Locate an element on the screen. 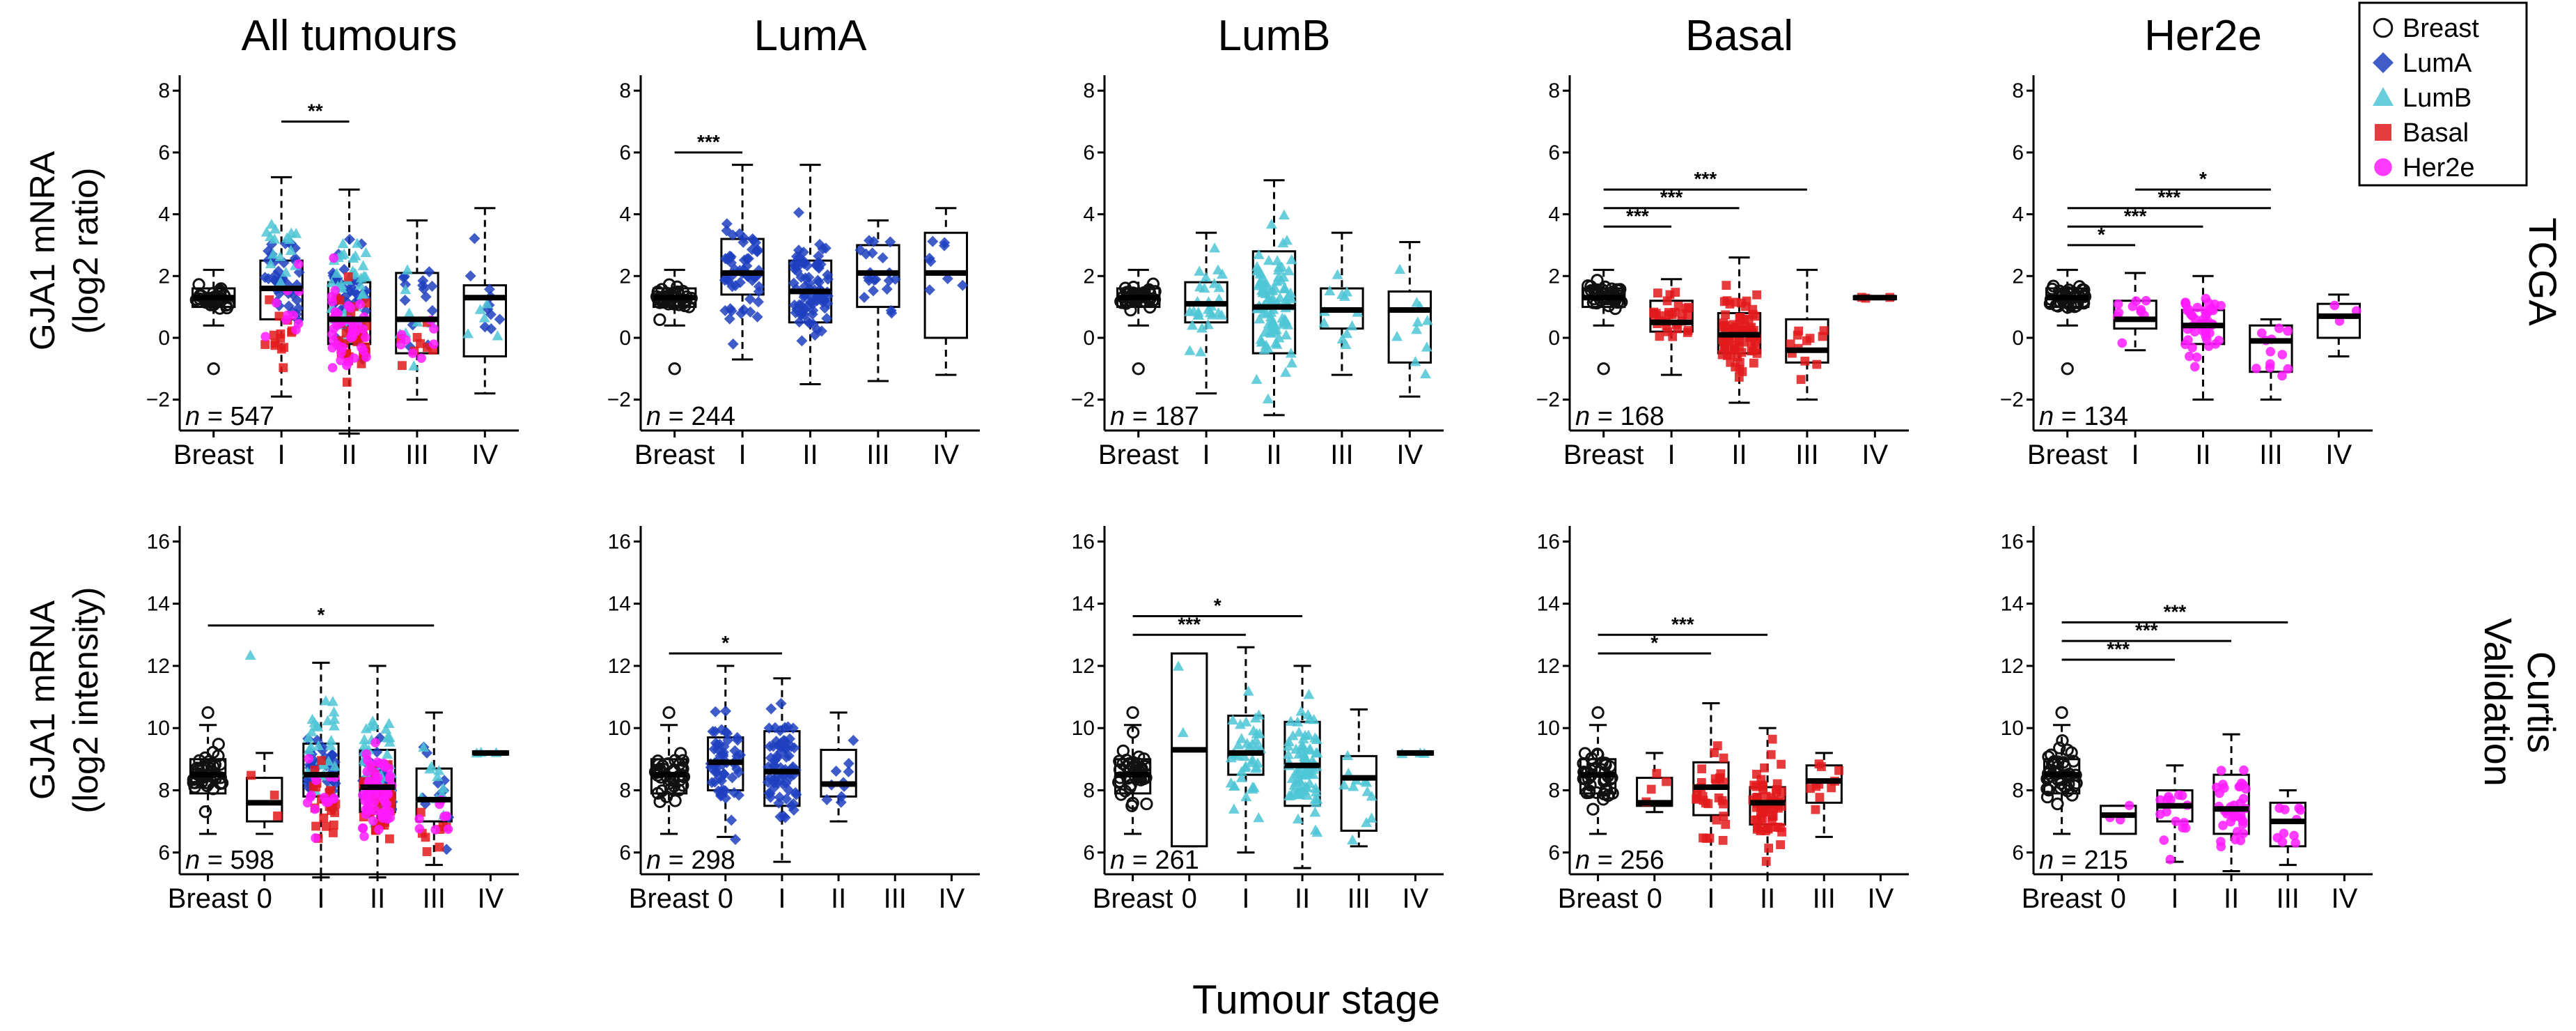 The width and height of the screenshot is (2576, 1031). row-label-validation: Validation is located at coordinates (2498, 702).